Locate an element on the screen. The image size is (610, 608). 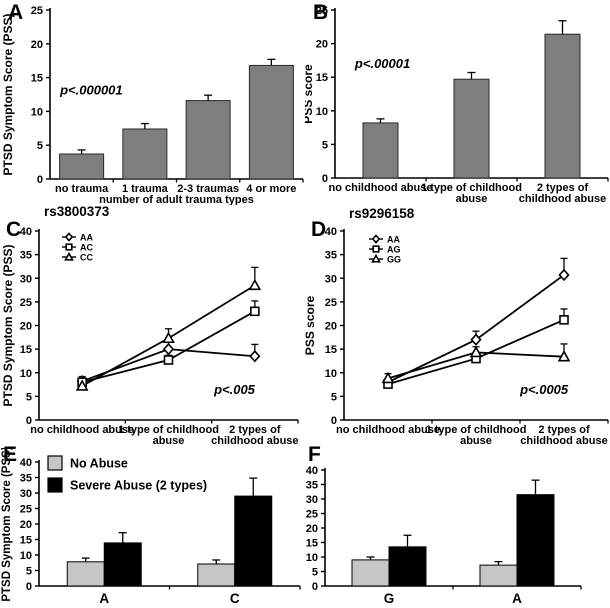
svg-text: GG is located at coordinates (394, 260).